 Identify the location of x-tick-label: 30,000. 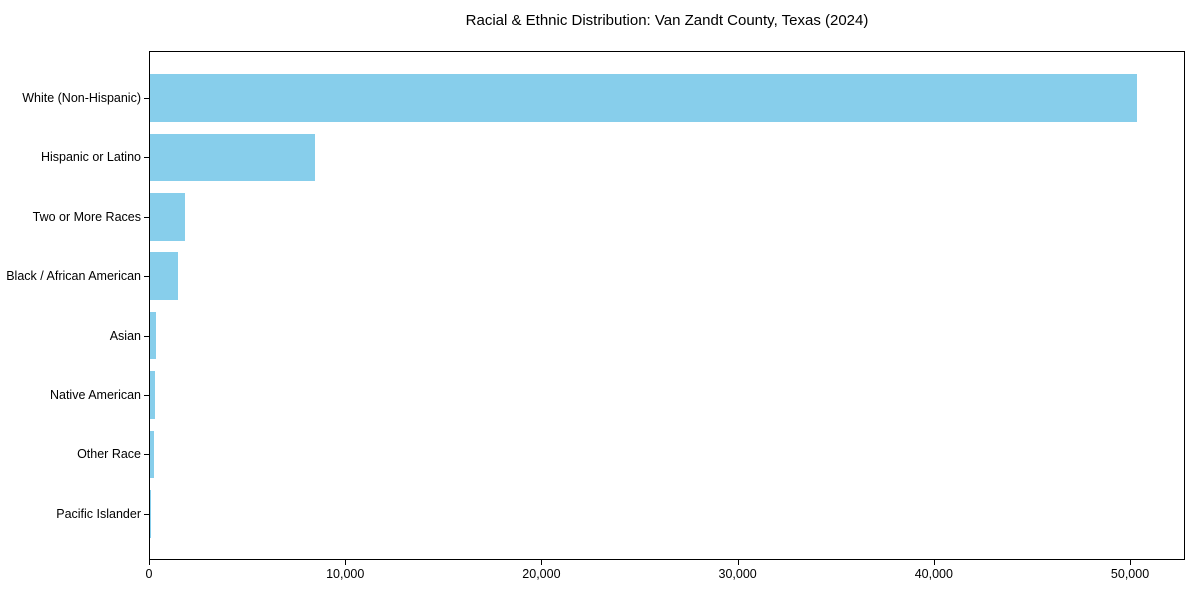
(737, 574).